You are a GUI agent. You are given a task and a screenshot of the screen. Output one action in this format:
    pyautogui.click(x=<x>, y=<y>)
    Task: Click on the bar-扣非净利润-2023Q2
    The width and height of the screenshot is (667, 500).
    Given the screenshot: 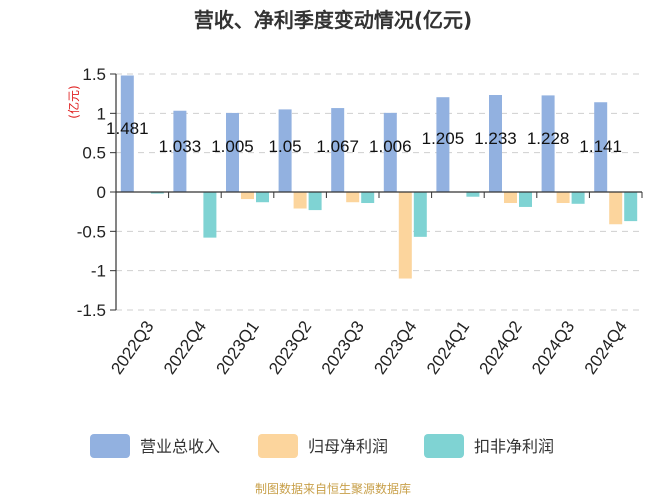 What is the action you would take?
    pyautogui.click(x=315, y=201)
    